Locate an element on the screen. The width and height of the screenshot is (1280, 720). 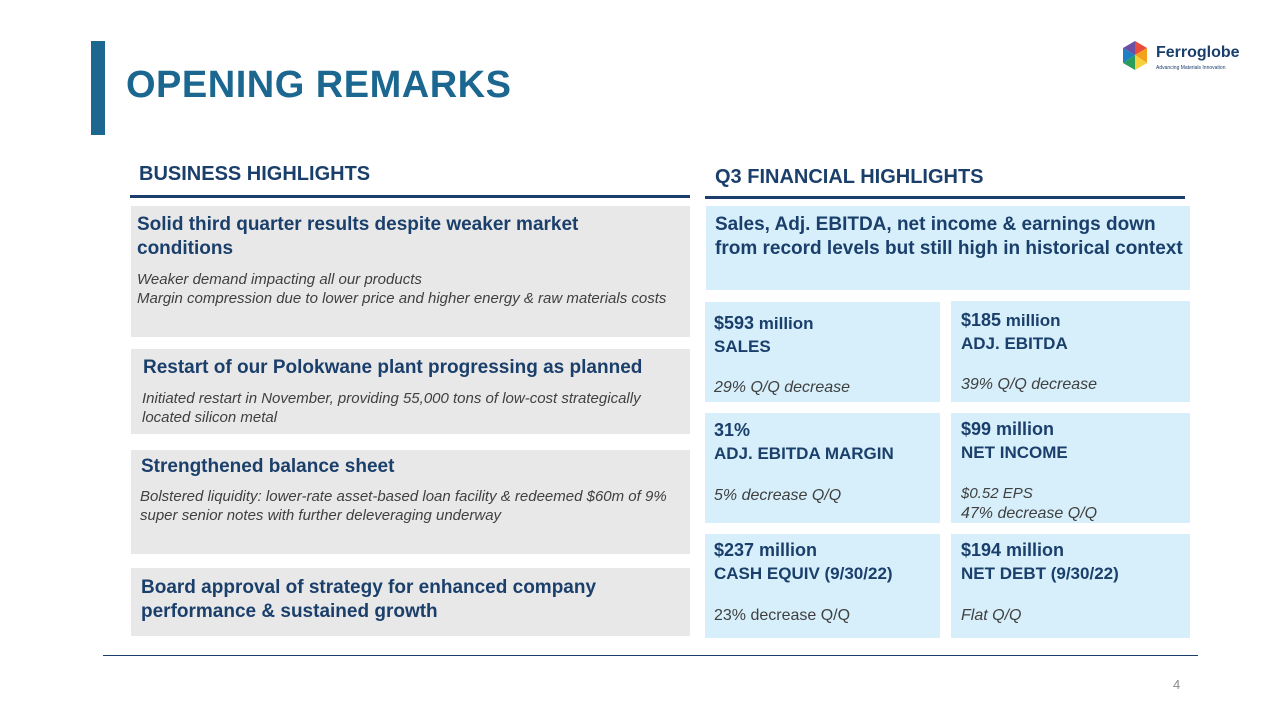
kpi-label: CASH EQUIV (9/30/22) is located at coordinates (803, 573).